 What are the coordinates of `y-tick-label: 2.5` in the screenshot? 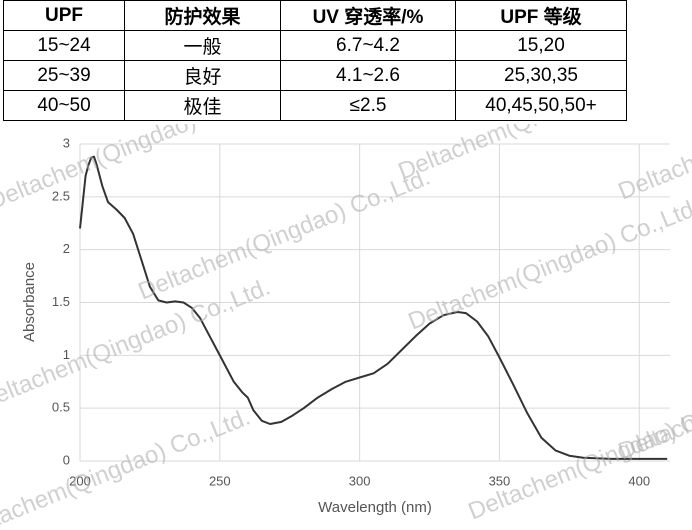 It's located at (61, 195).